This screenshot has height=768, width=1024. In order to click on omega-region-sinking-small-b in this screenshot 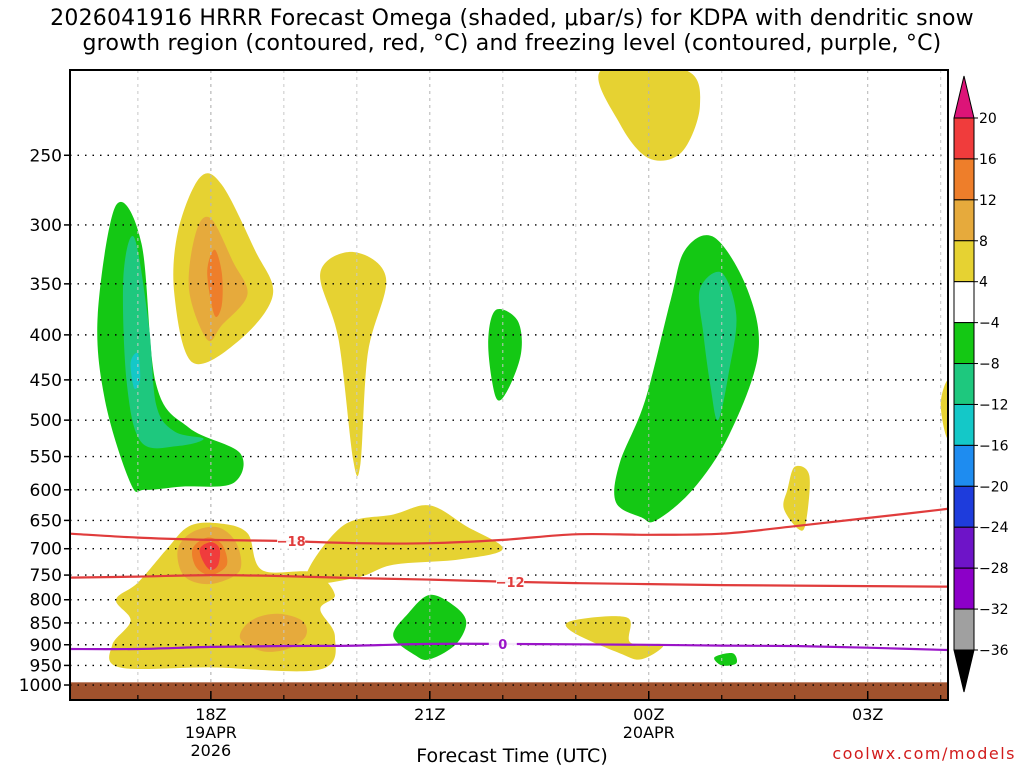, I will do `click(796, 498)`.